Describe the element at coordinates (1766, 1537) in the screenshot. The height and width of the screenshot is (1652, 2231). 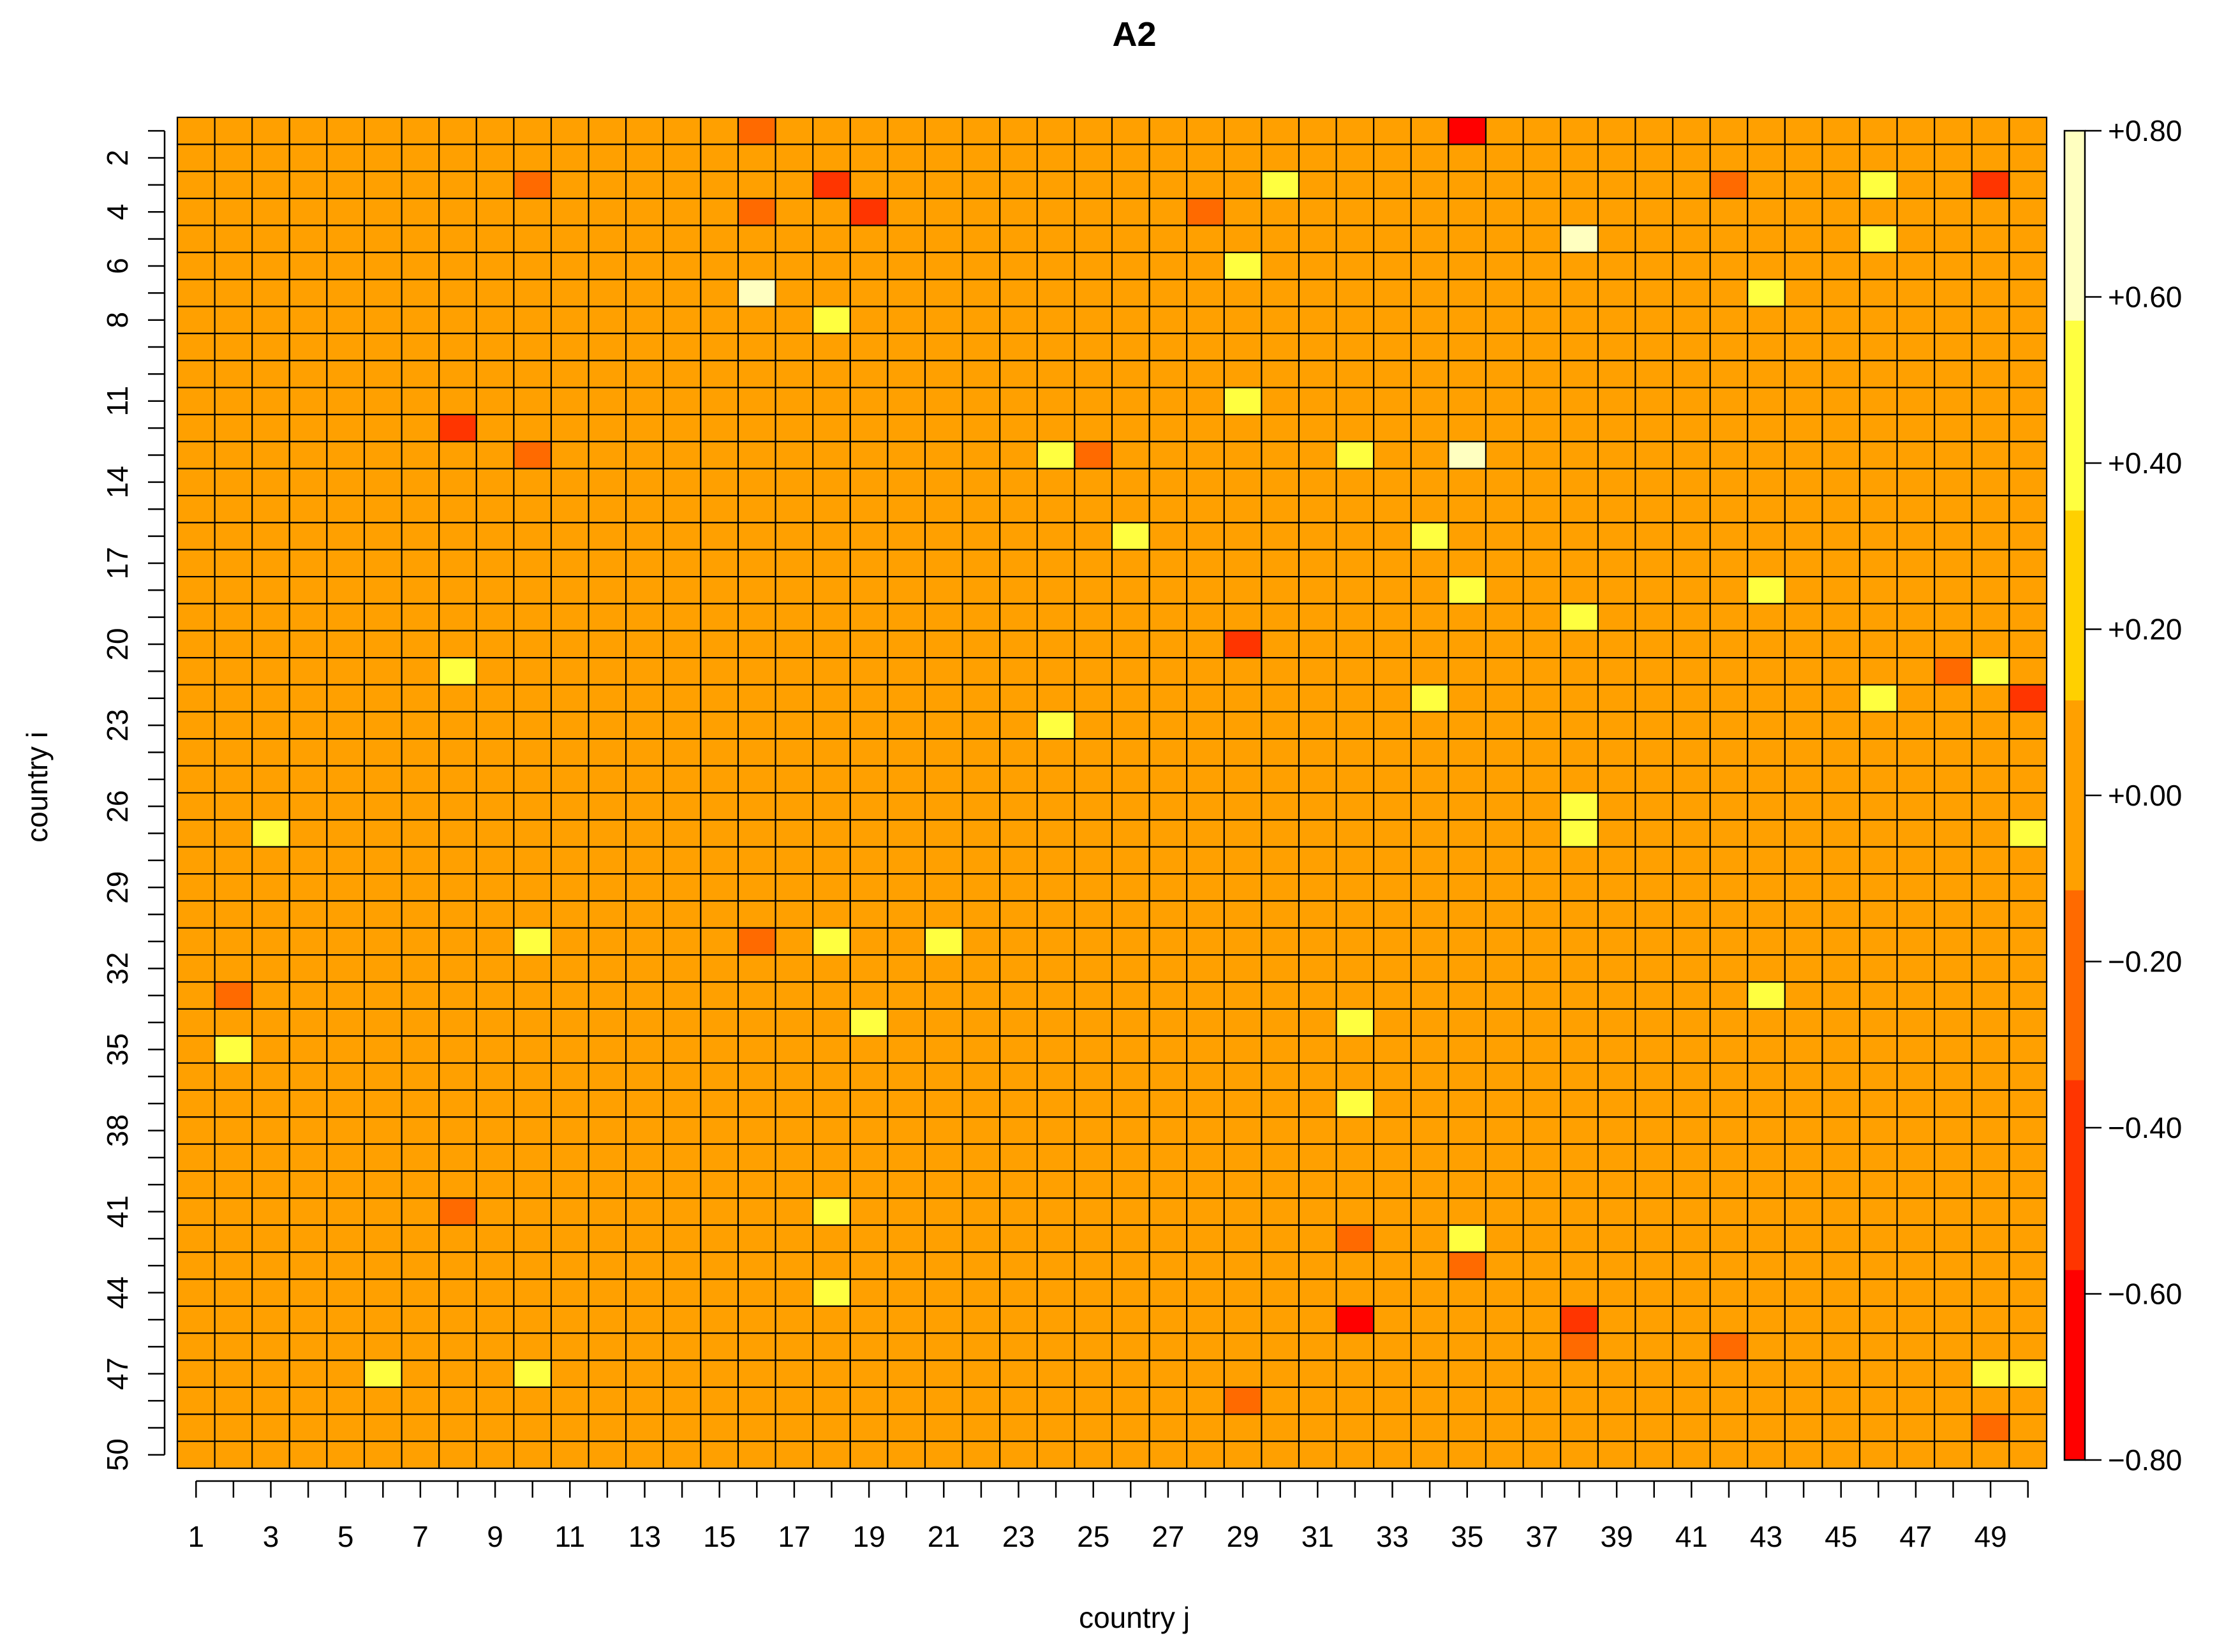
I see `x-tick-label: 43` at that location.